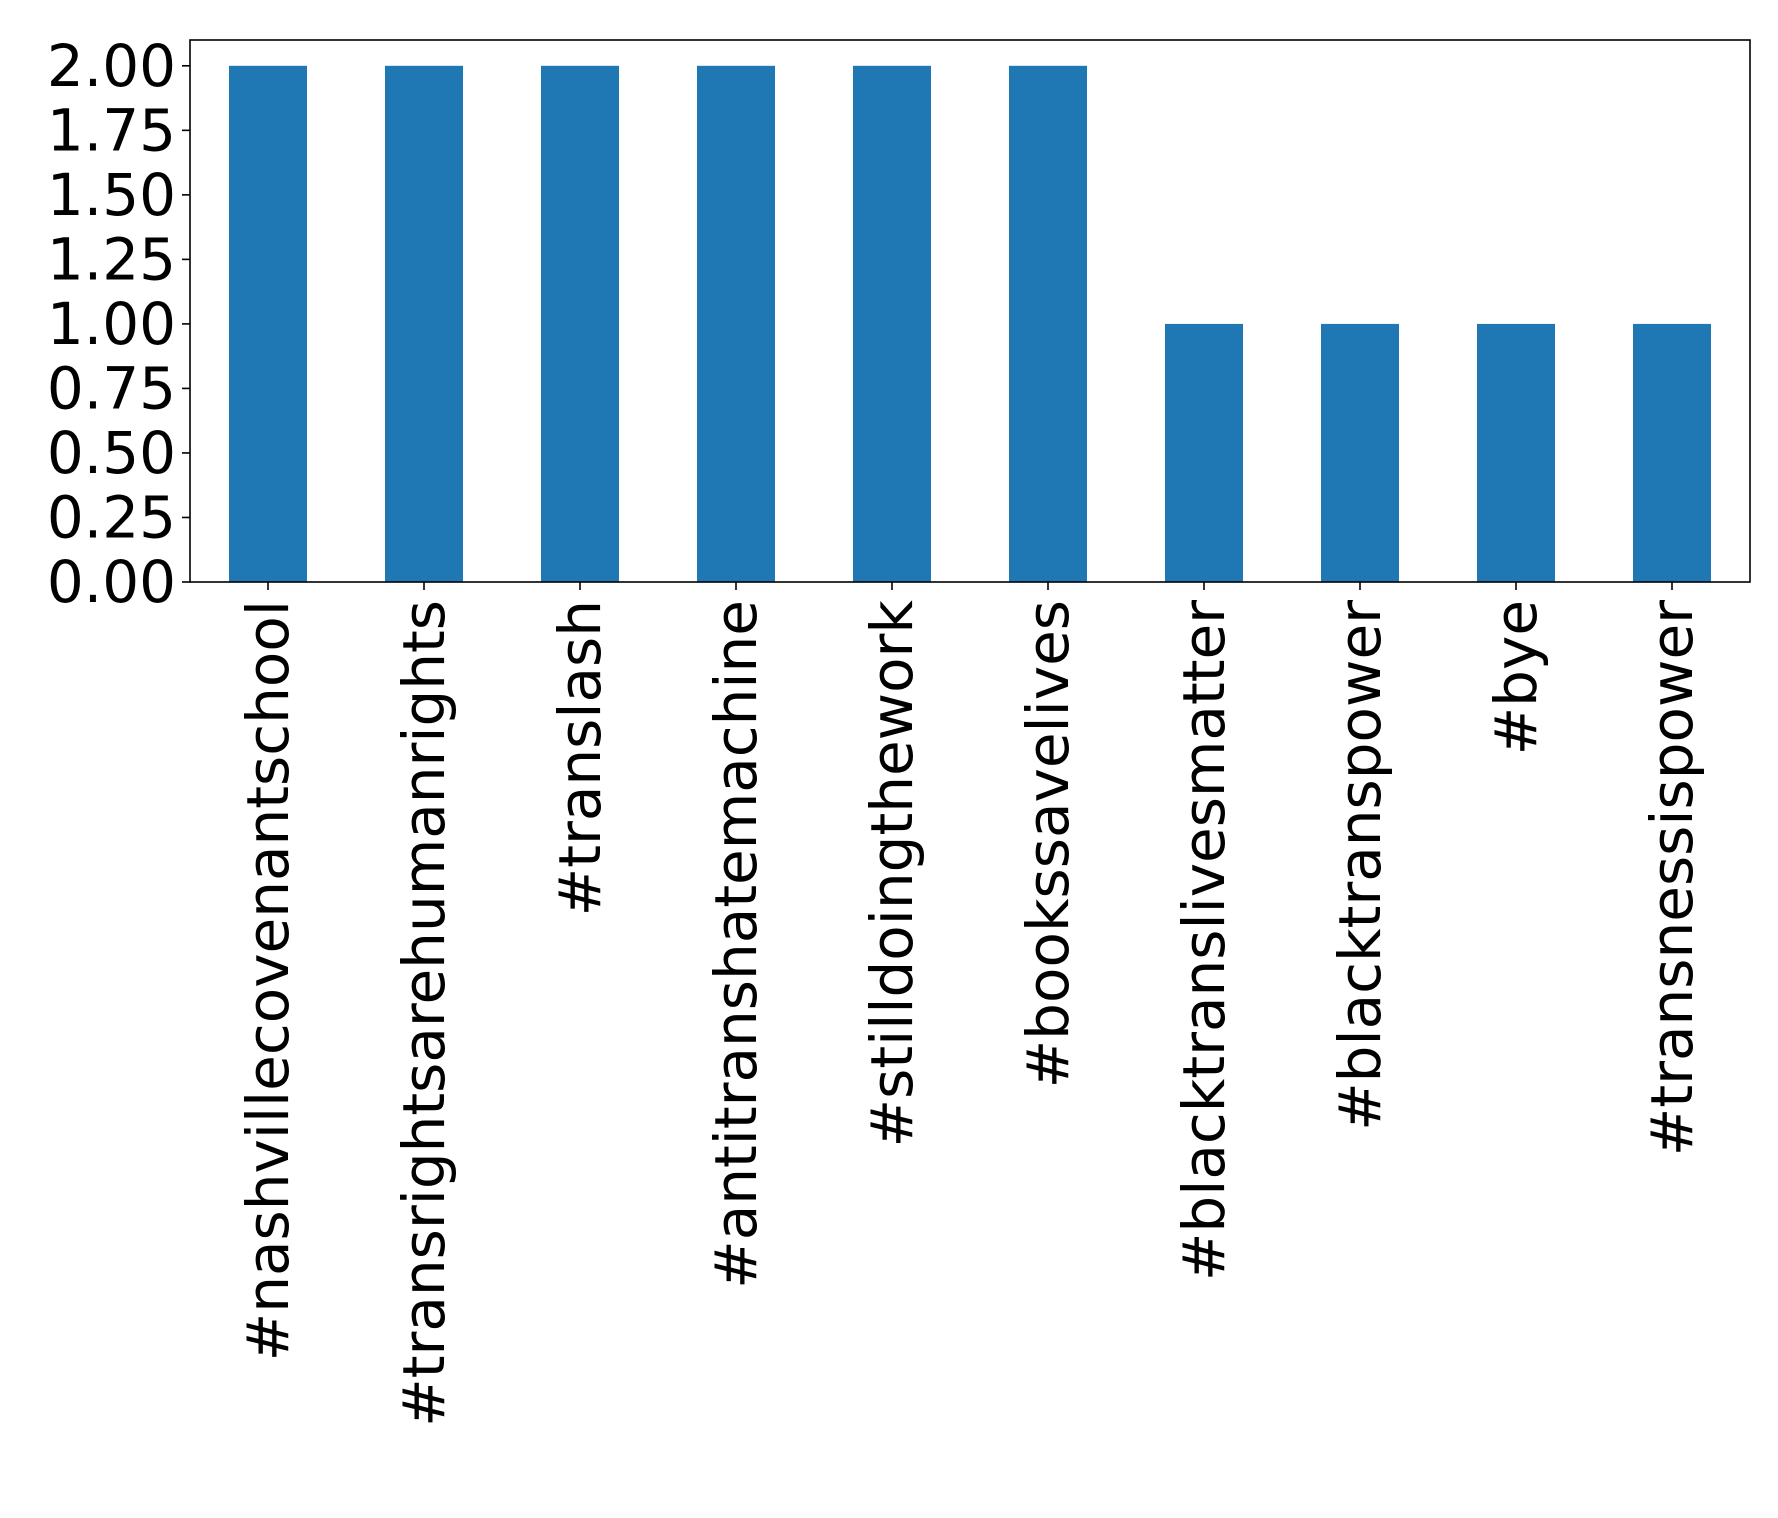  Describe the element at coordinates (111, 130) in the screenshot. I see `y-tick-label: 1.75` at that location.